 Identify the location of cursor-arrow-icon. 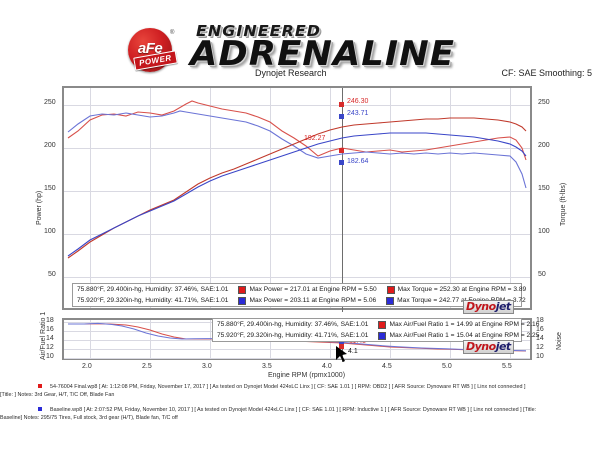
(342, 354).